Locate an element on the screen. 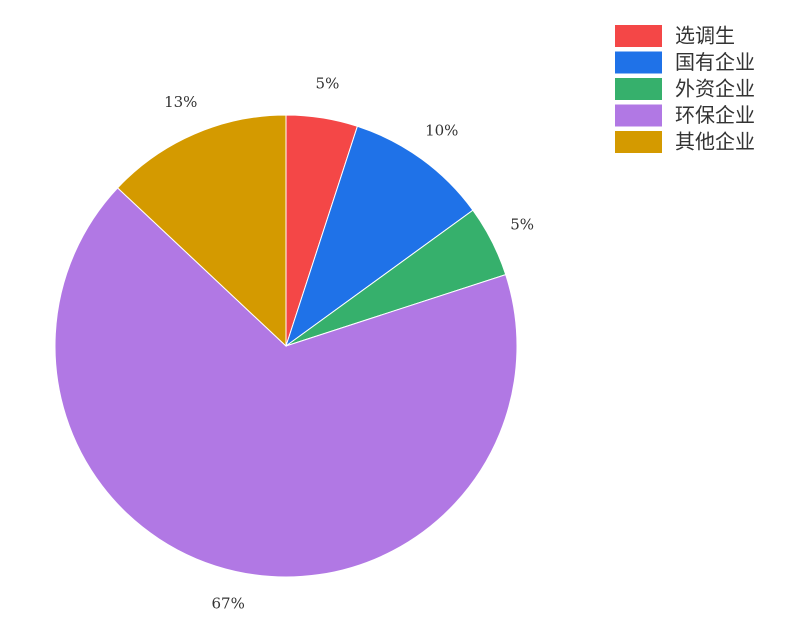 This screenshot has height=632, width=791. legend-label: 外资企业 is located at coordinates (715, 89).